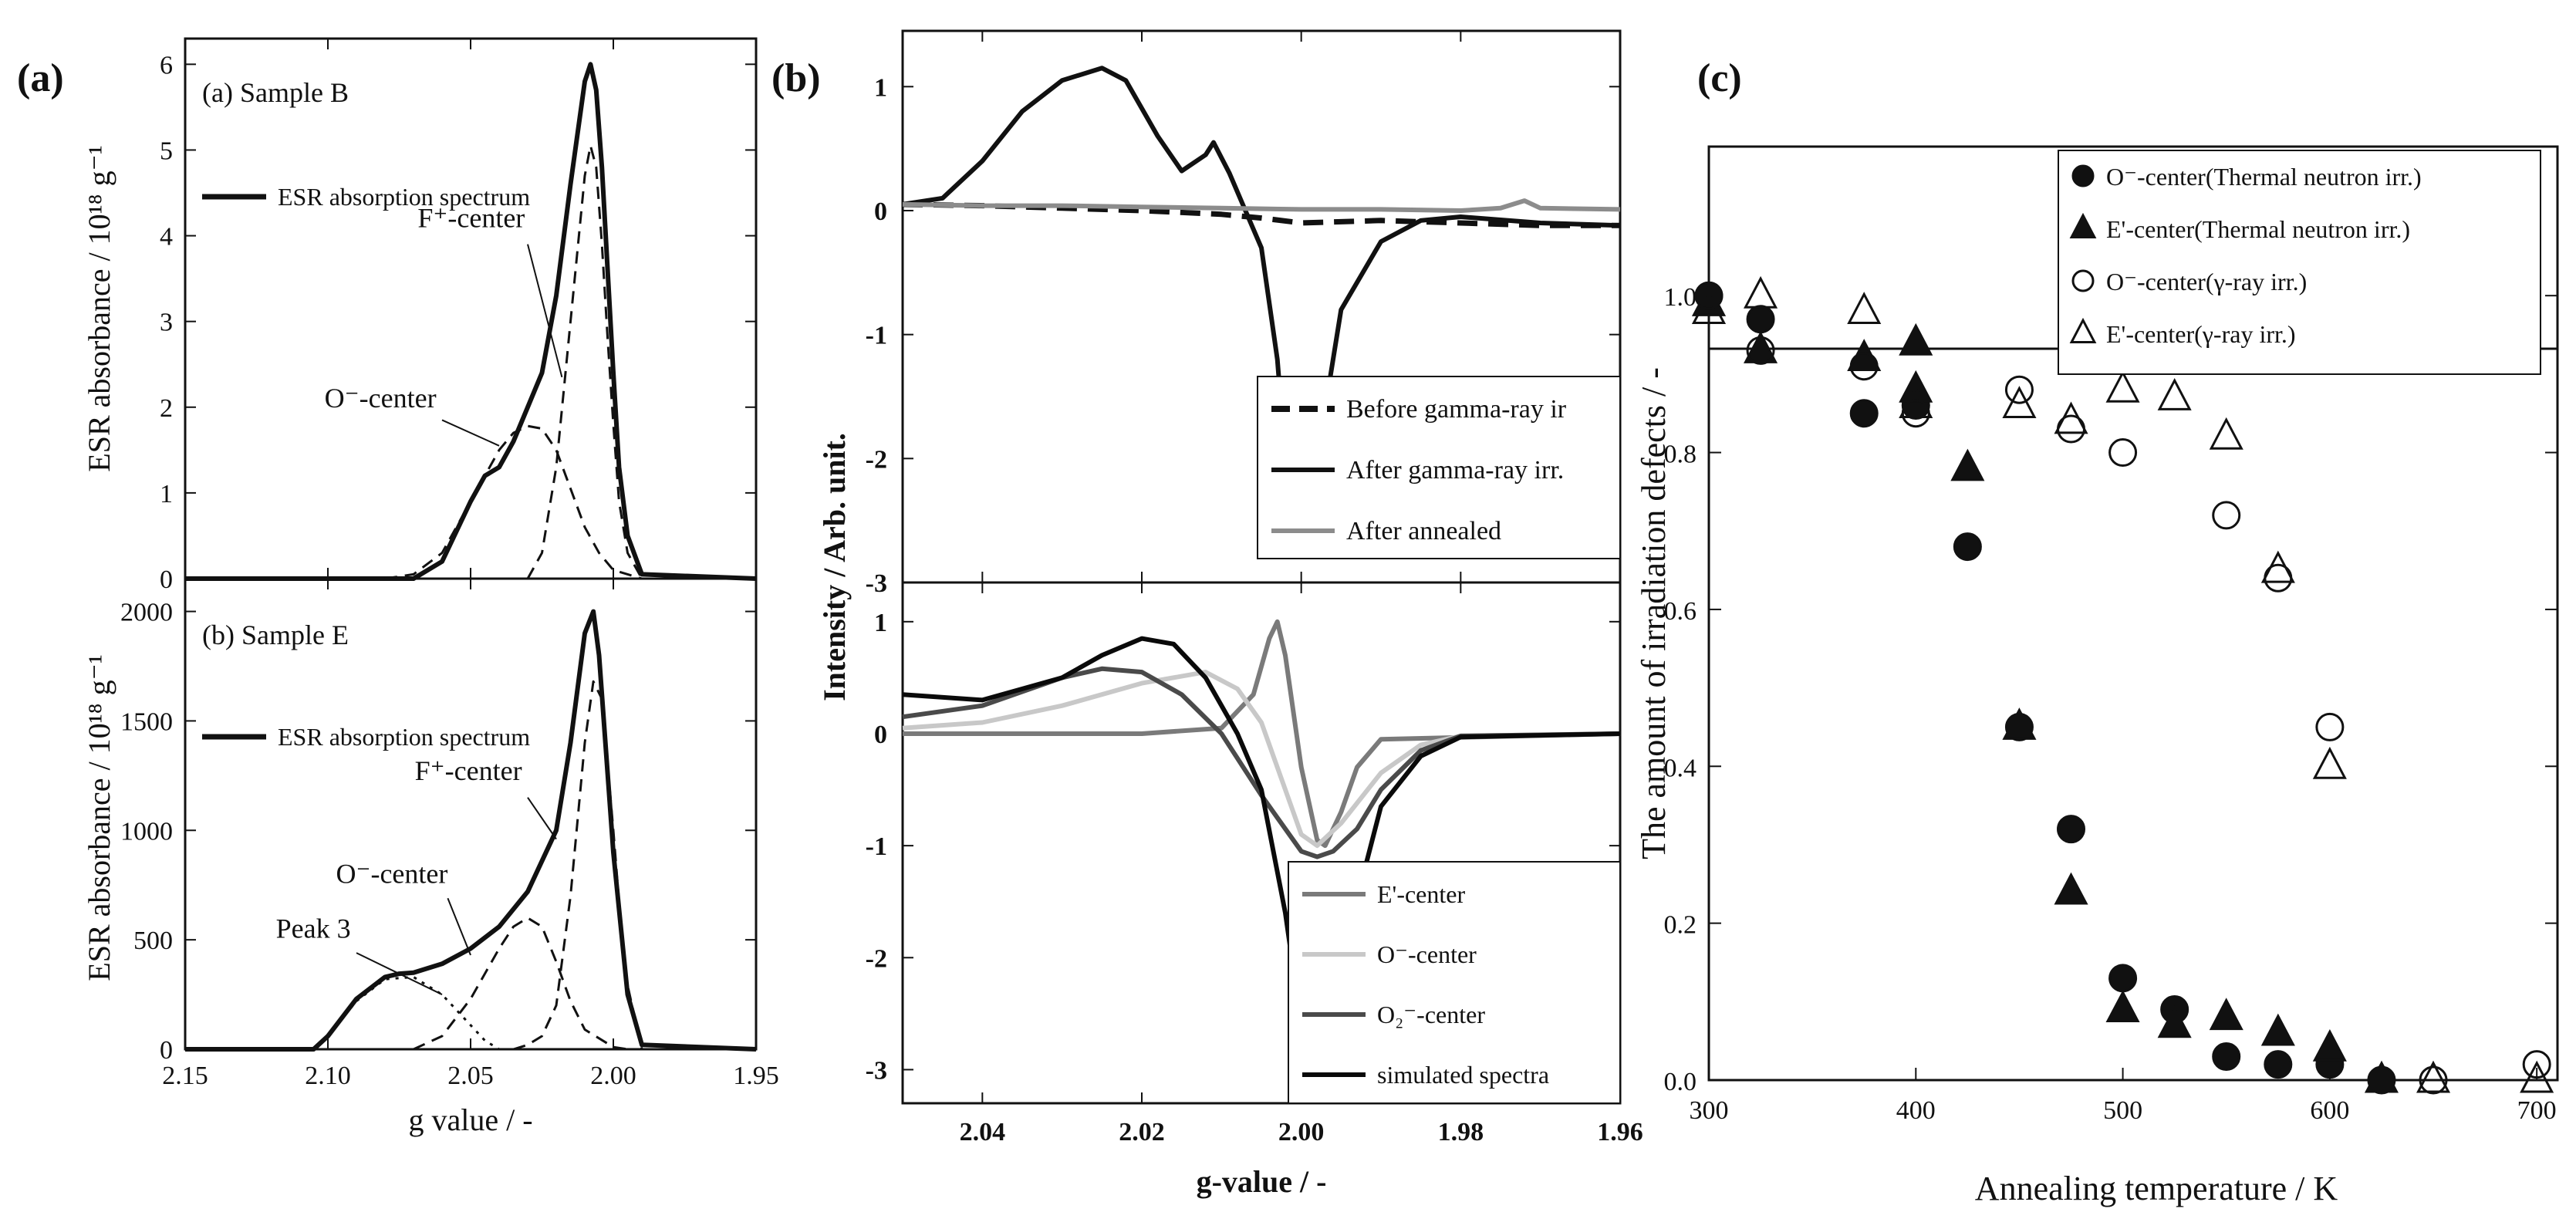  I want to click on y-tick-label: -1, so click(876, 336).